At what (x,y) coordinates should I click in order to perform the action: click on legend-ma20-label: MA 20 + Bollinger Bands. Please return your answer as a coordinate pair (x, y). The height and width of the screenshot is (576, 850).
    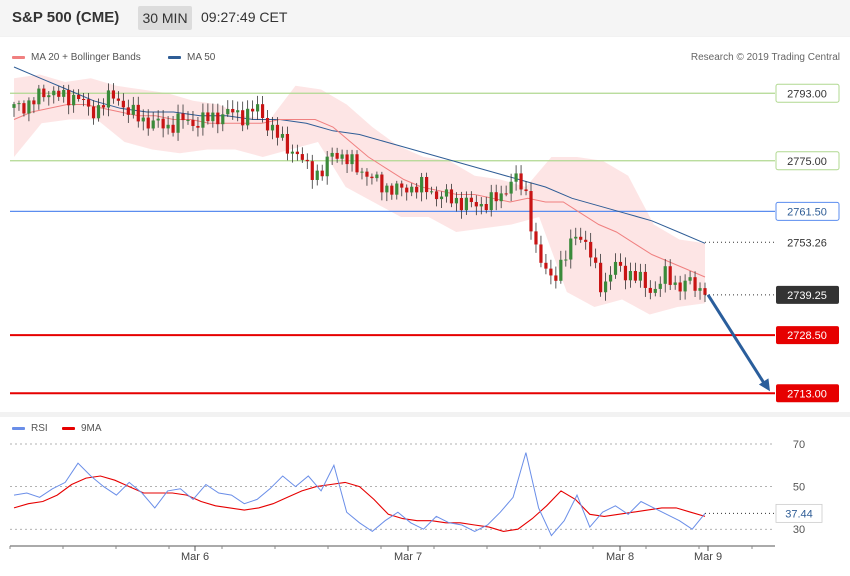
    Looking at the image, I should click on (86, 57).